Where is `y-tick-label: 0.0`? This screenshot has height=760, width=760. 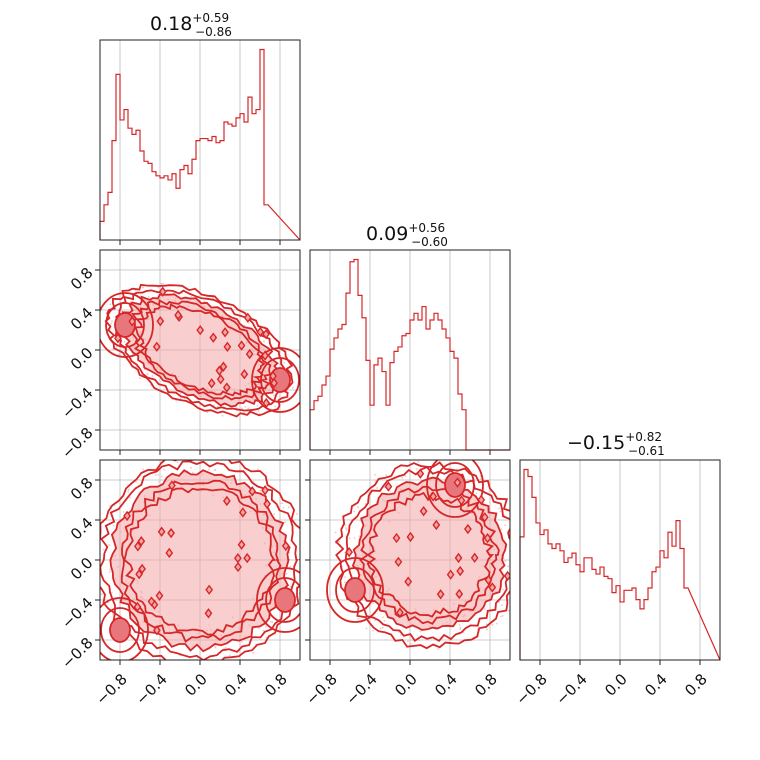 y-tick-label: 0.0 is located at coordinates (82, 359).